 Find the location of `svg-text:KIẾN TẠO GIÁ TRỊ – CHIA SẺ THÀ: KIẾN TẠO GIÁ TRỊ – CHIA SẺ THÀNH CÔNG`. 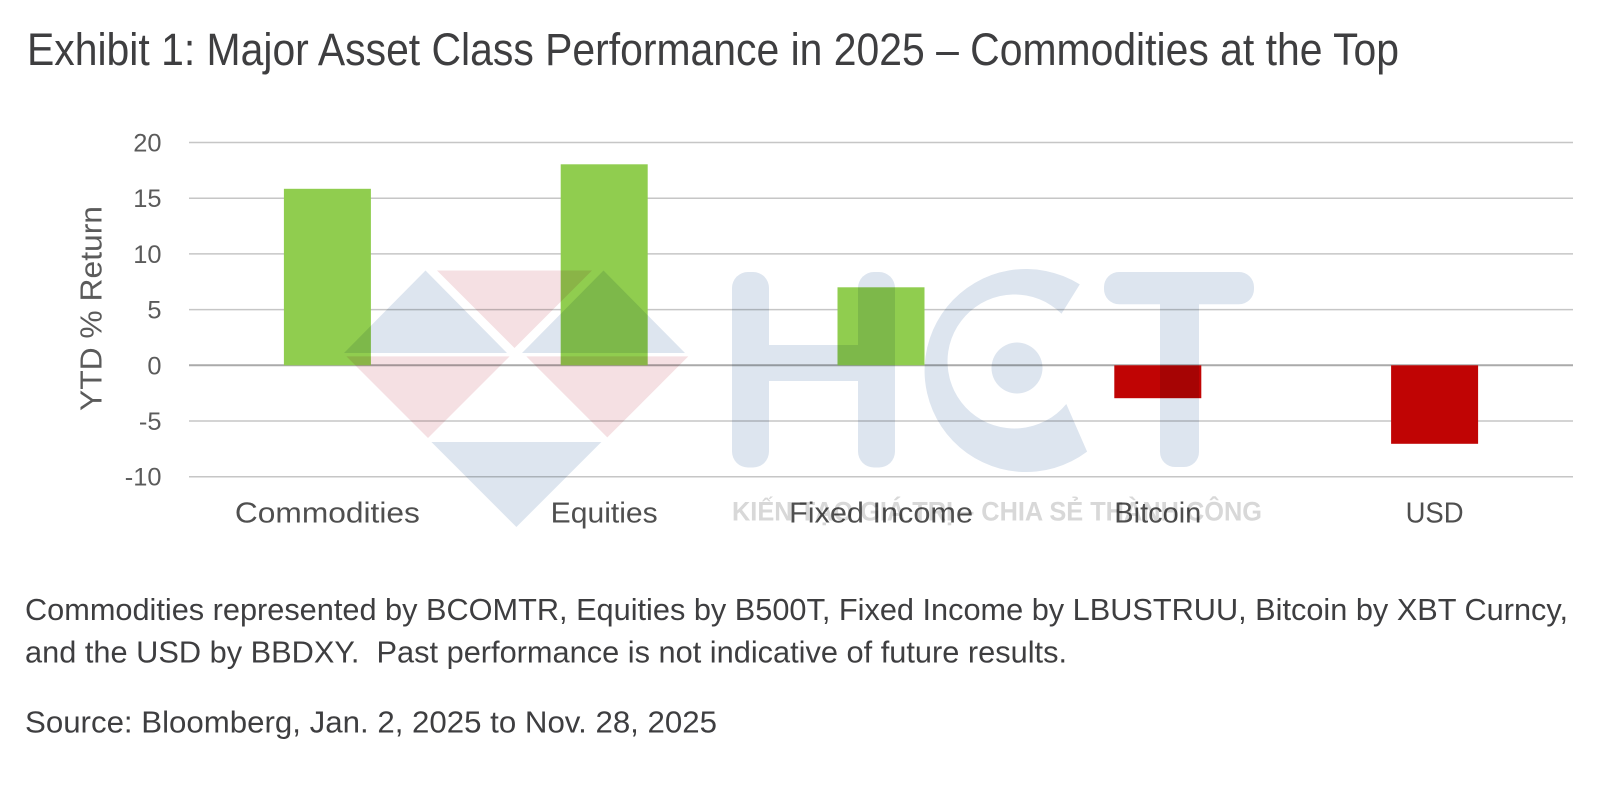

svg-text:KIẾN TẠO GIÁ TRỊ – CHIA SẺ THÀ: KIẾN TẠO GIÁ TRỊ – CHIA SẺ THÀNH CÔNG is located at coordinates (997, 511).